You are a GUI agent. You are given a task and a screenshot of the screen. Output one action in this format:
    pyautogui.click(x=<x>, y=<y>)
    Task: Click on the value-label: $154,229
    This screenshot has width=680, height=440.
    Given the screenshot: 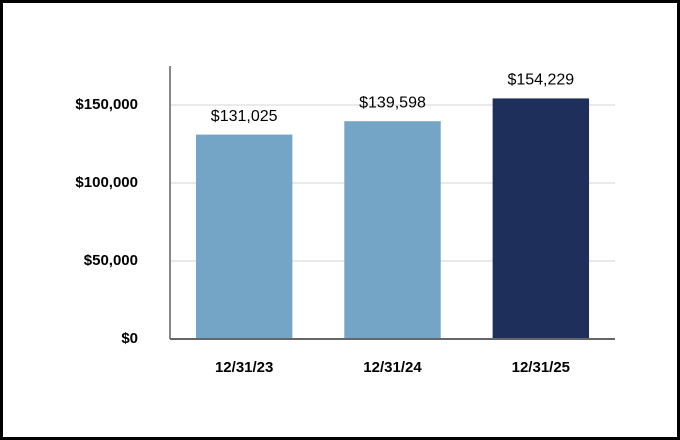 What is the action you would take?
    pyautogui.click(x=540, y=80)
    